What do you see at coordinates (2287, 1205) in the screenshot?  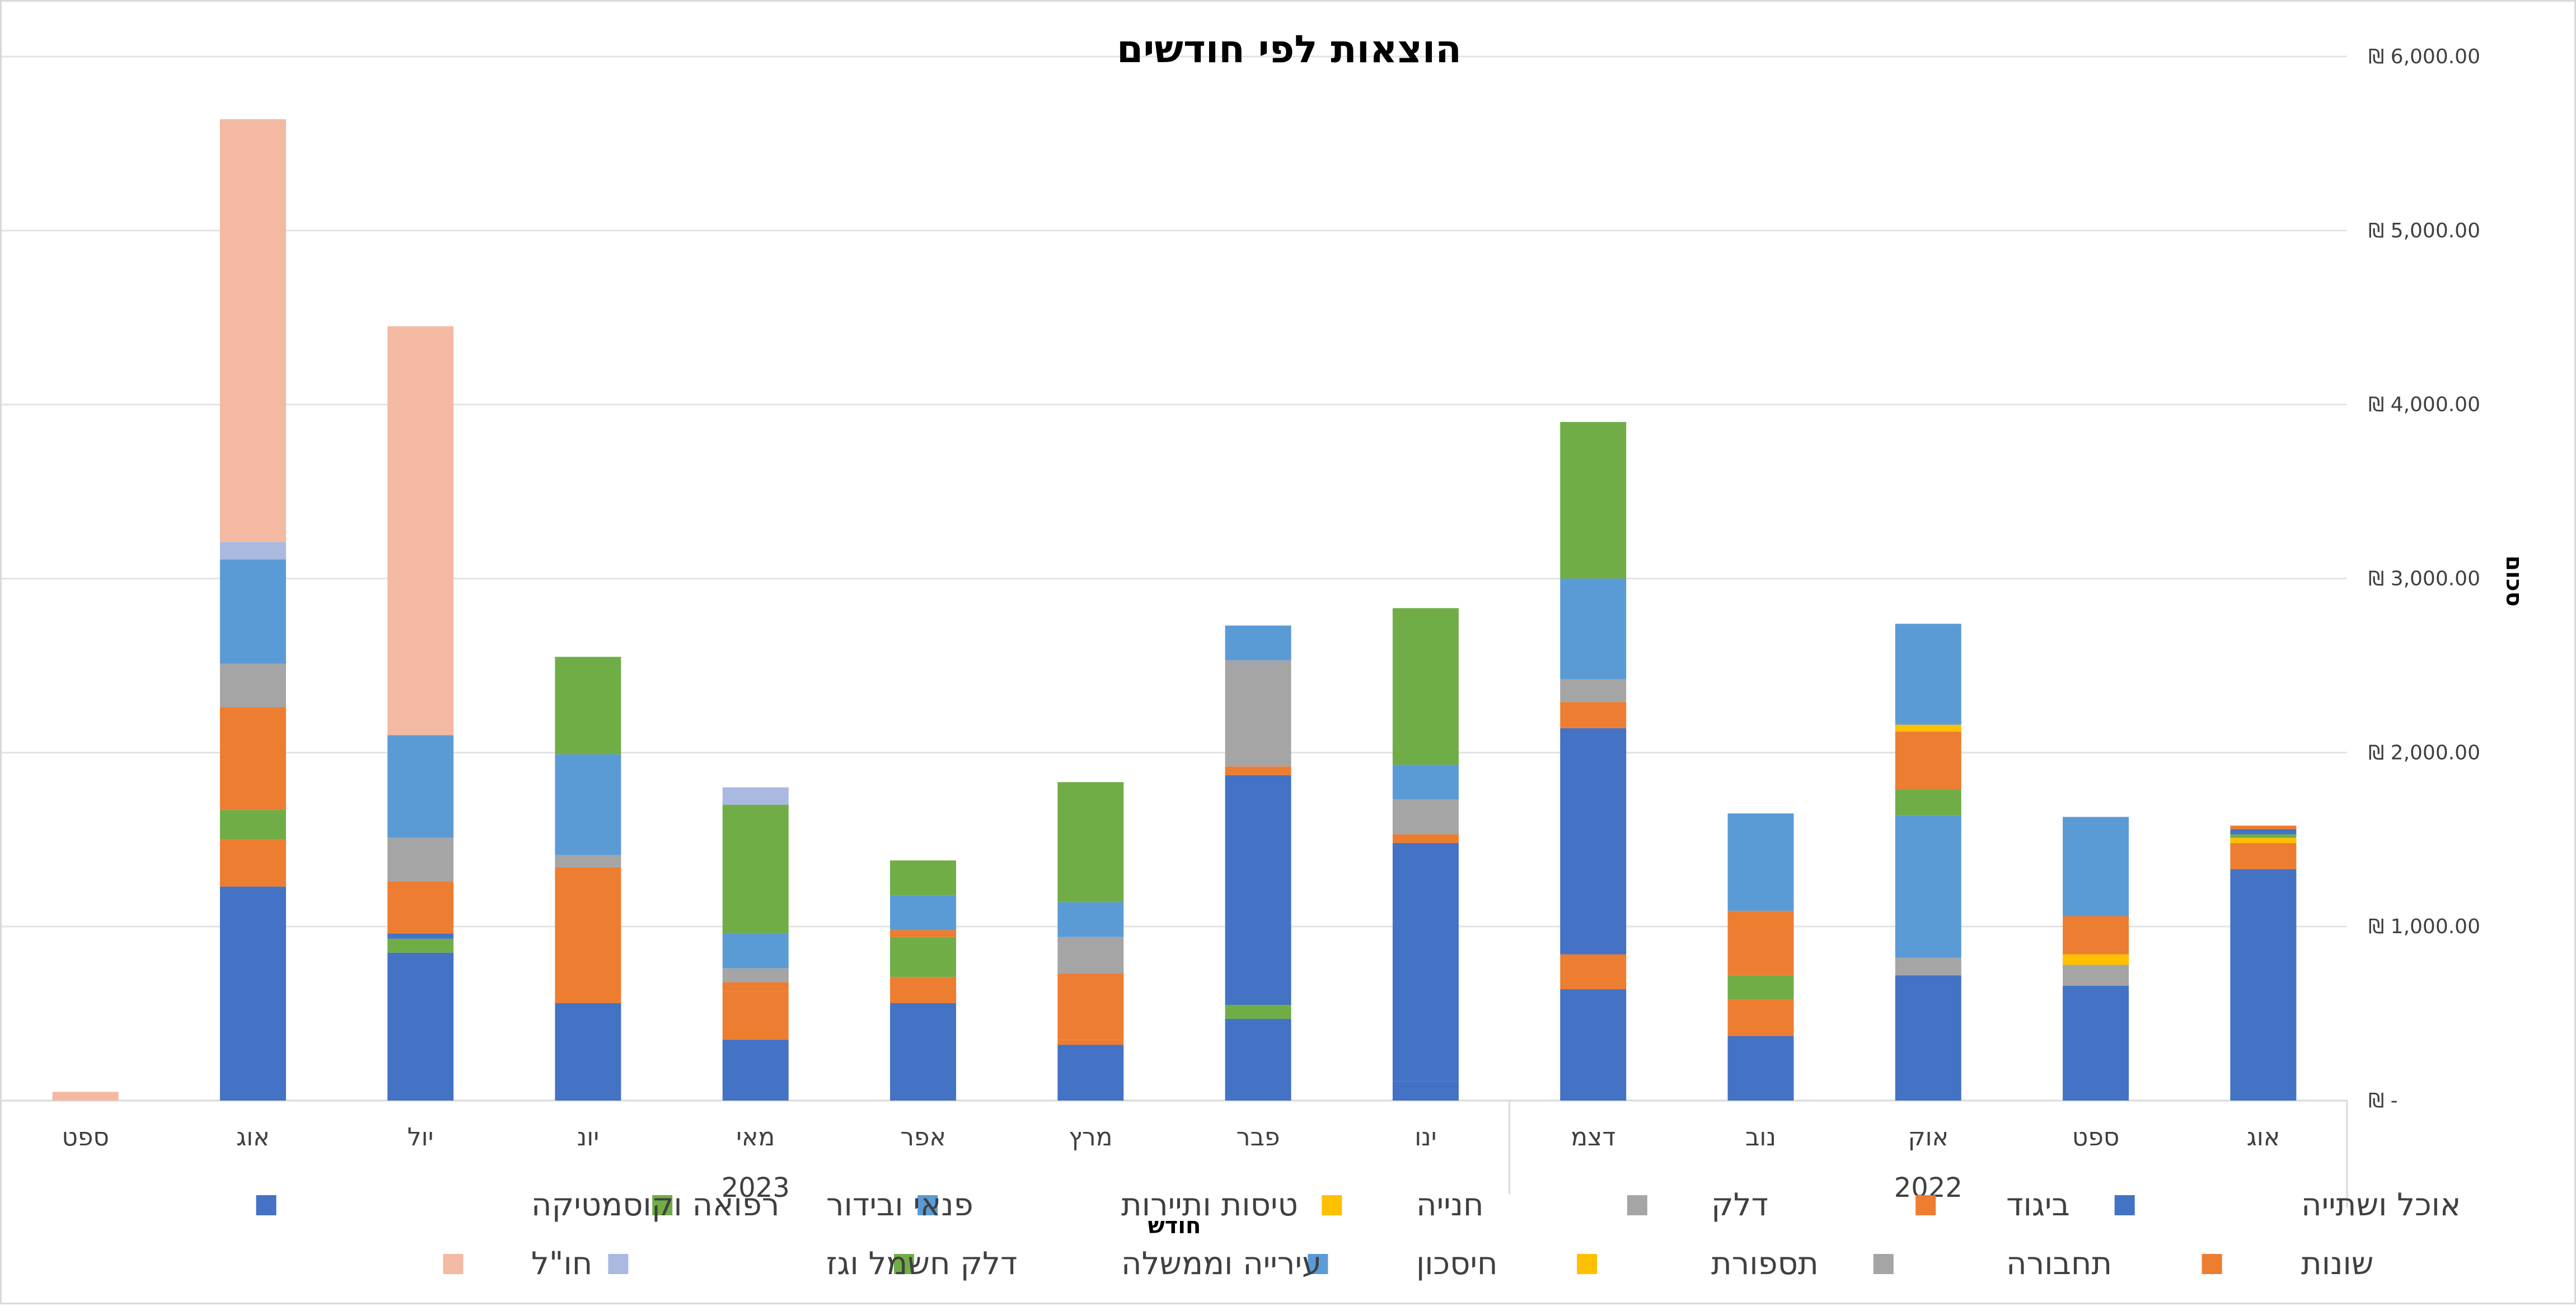 I see `legend-item: אוכל ושתייה` at bounding box center [2287, 1205].